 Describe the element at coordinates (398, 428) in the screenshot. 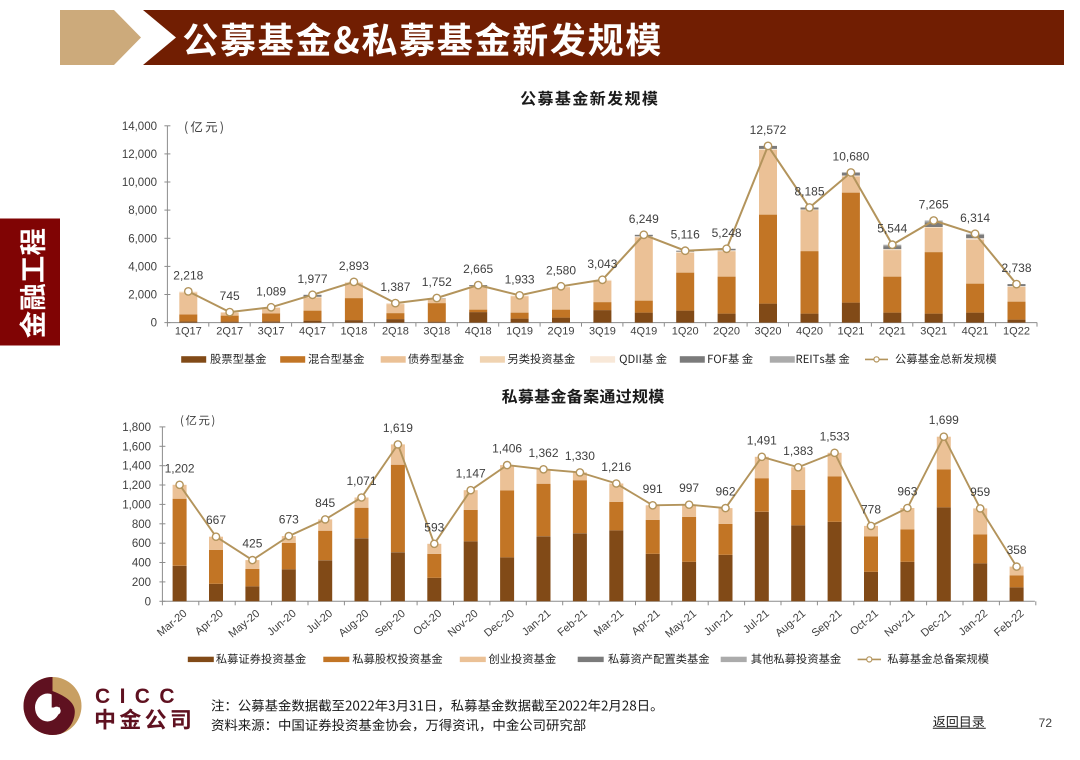

I see `svg-text: 1,619` at that location.